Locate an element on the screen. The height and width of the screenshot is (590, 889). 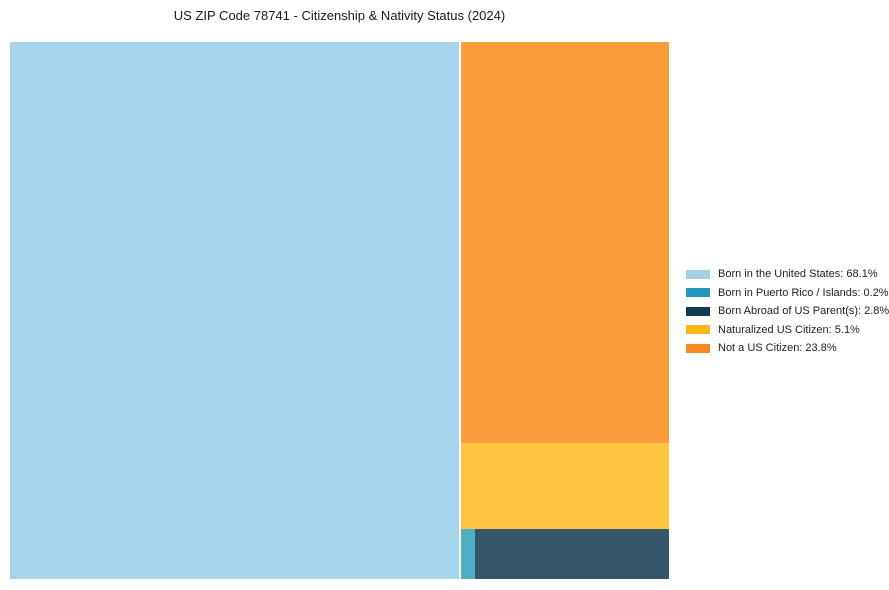
legend-item-naturalized: Naturalized US Citizen: 5.1% is located at coordinates (787, 330).